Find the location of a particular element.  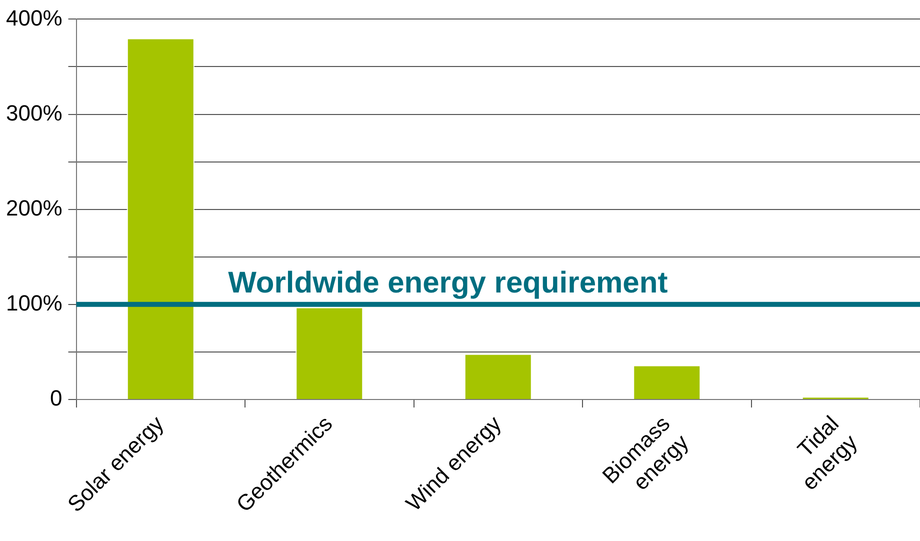

y-tick-label: 100% is located at coordinates (34, 303).